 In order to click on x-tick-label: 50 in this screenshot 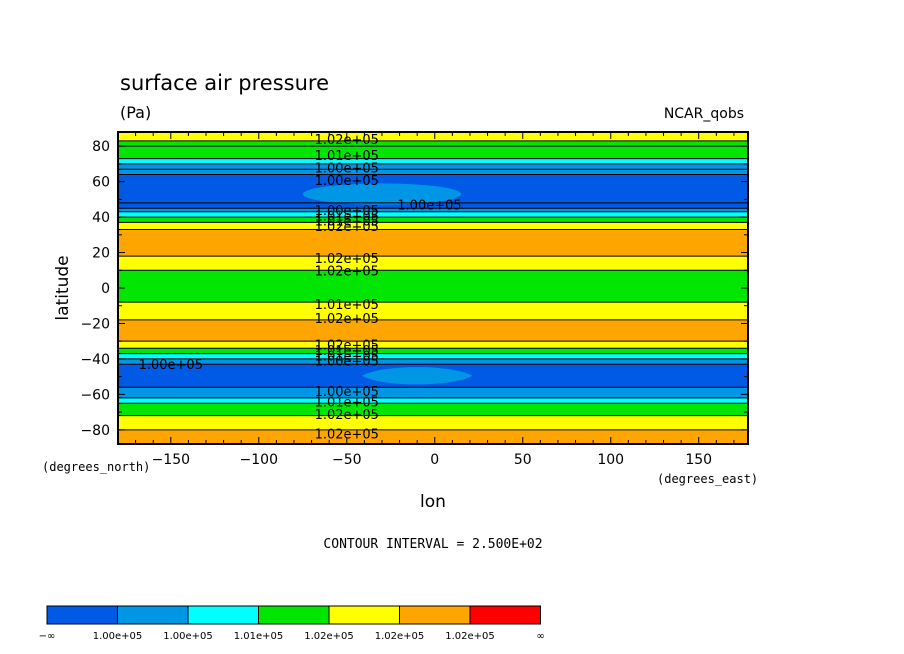, I will do `click(523, 460)`.